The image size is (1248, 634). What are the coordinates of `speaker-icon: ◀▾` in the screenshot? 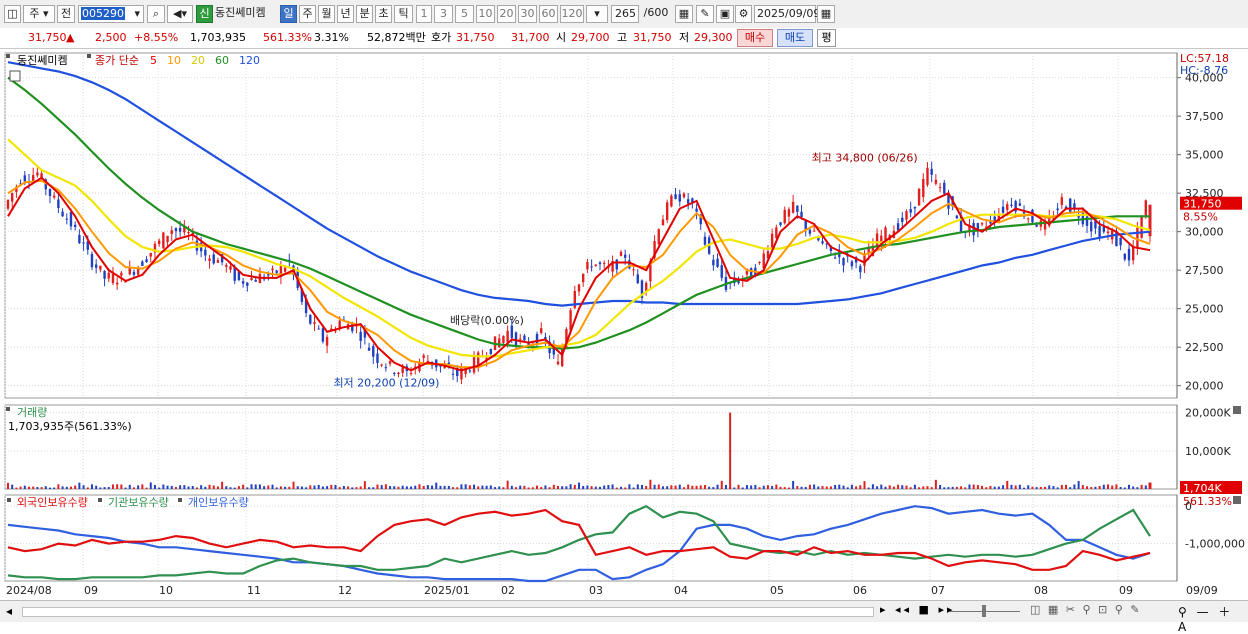 It's located at (180, 14).